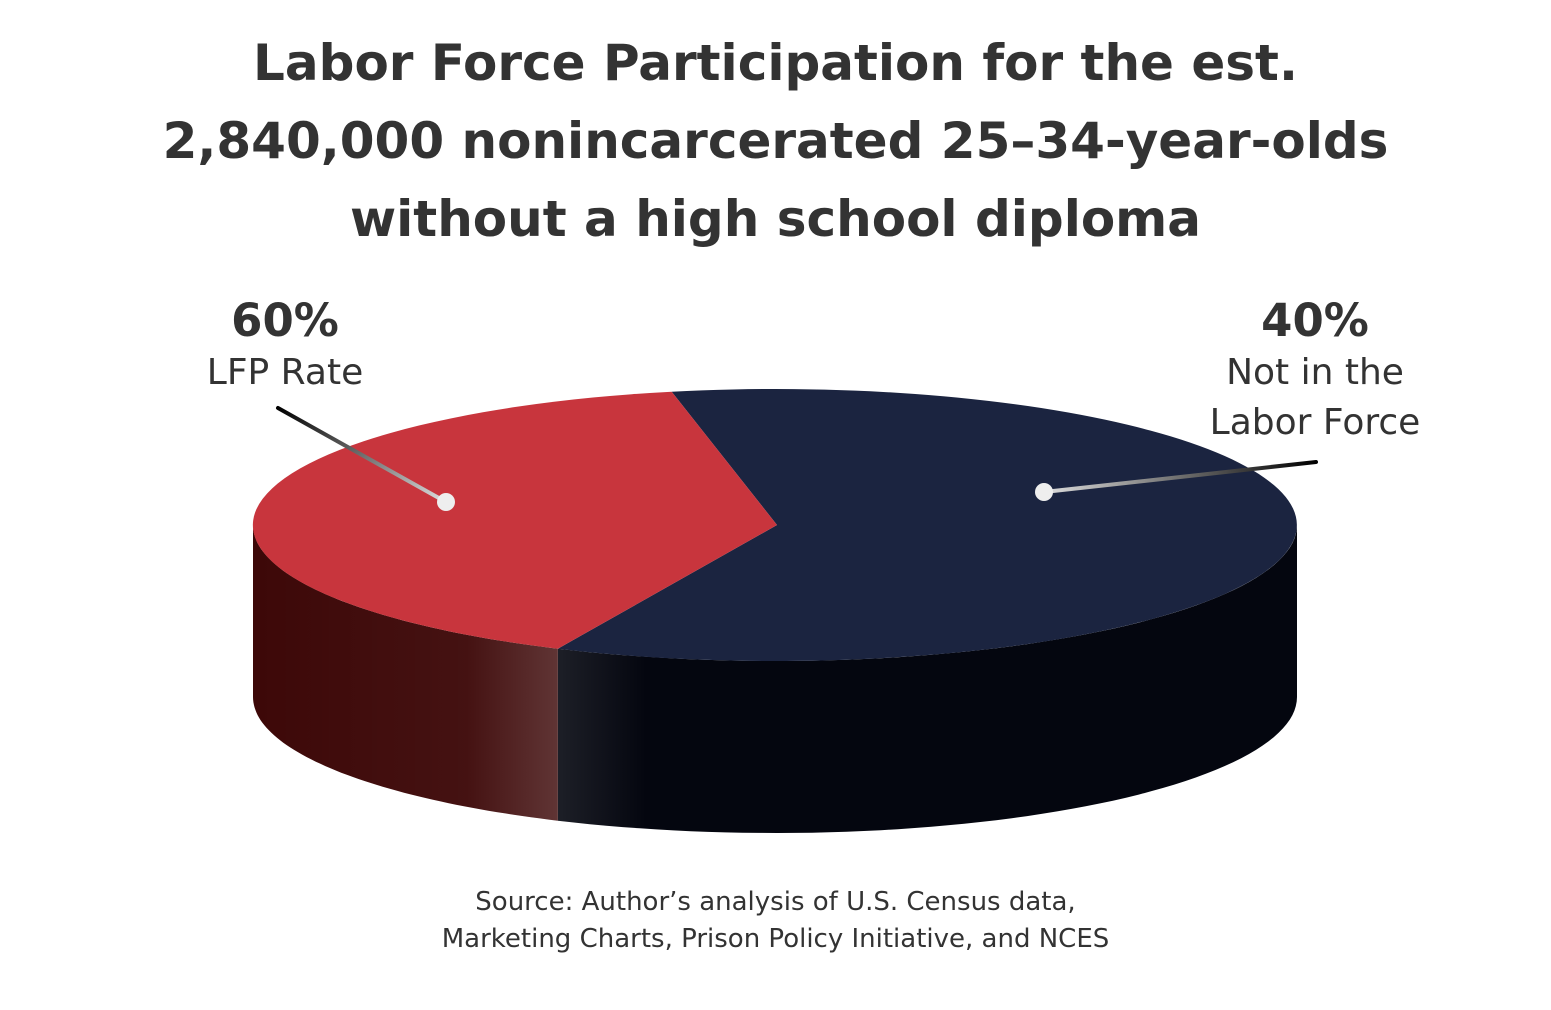 The image size is (1551, 1010). What do you see at coordinates (1315, 320) in the screenshot?
I see `slice-percent-label: 40%` at bounding box center [1315, 320].